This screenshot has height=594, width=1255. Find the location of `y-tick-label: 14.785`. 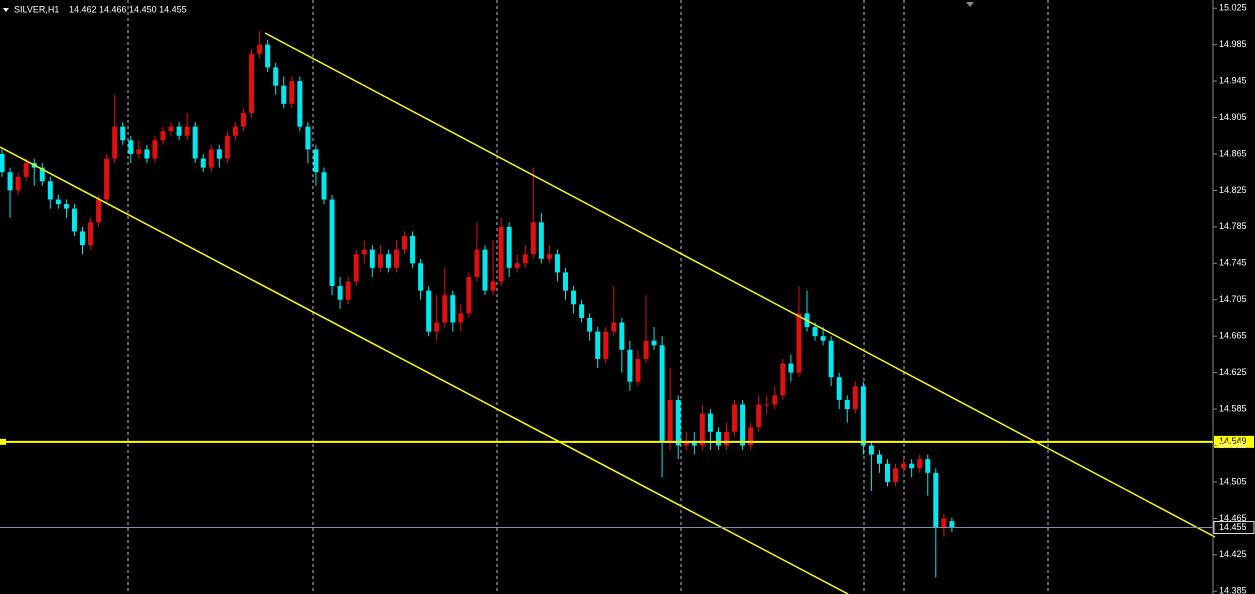

y-tick-label: 14.785 is located at coordinates (1233, 226).